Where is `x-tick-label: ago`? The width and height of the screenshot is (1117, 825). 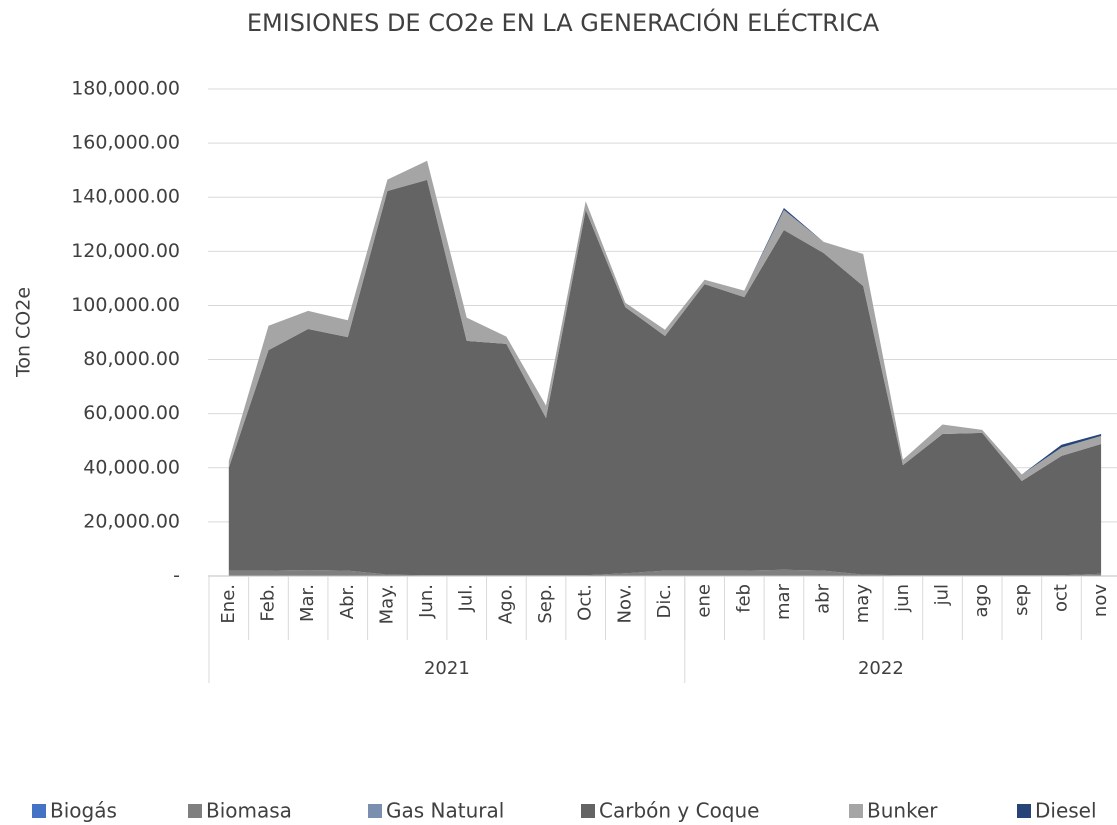 x-tick-label: ago is located at coordinates (981, 600).